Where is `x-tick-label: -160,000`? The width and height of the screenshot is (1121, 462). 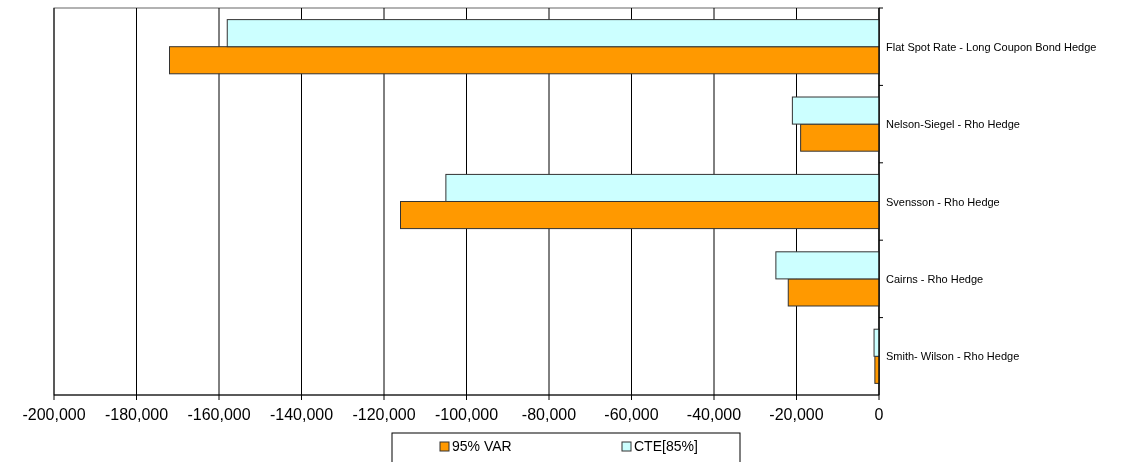
x-tick-label: -160,000 is located at coordinates (219, 414).